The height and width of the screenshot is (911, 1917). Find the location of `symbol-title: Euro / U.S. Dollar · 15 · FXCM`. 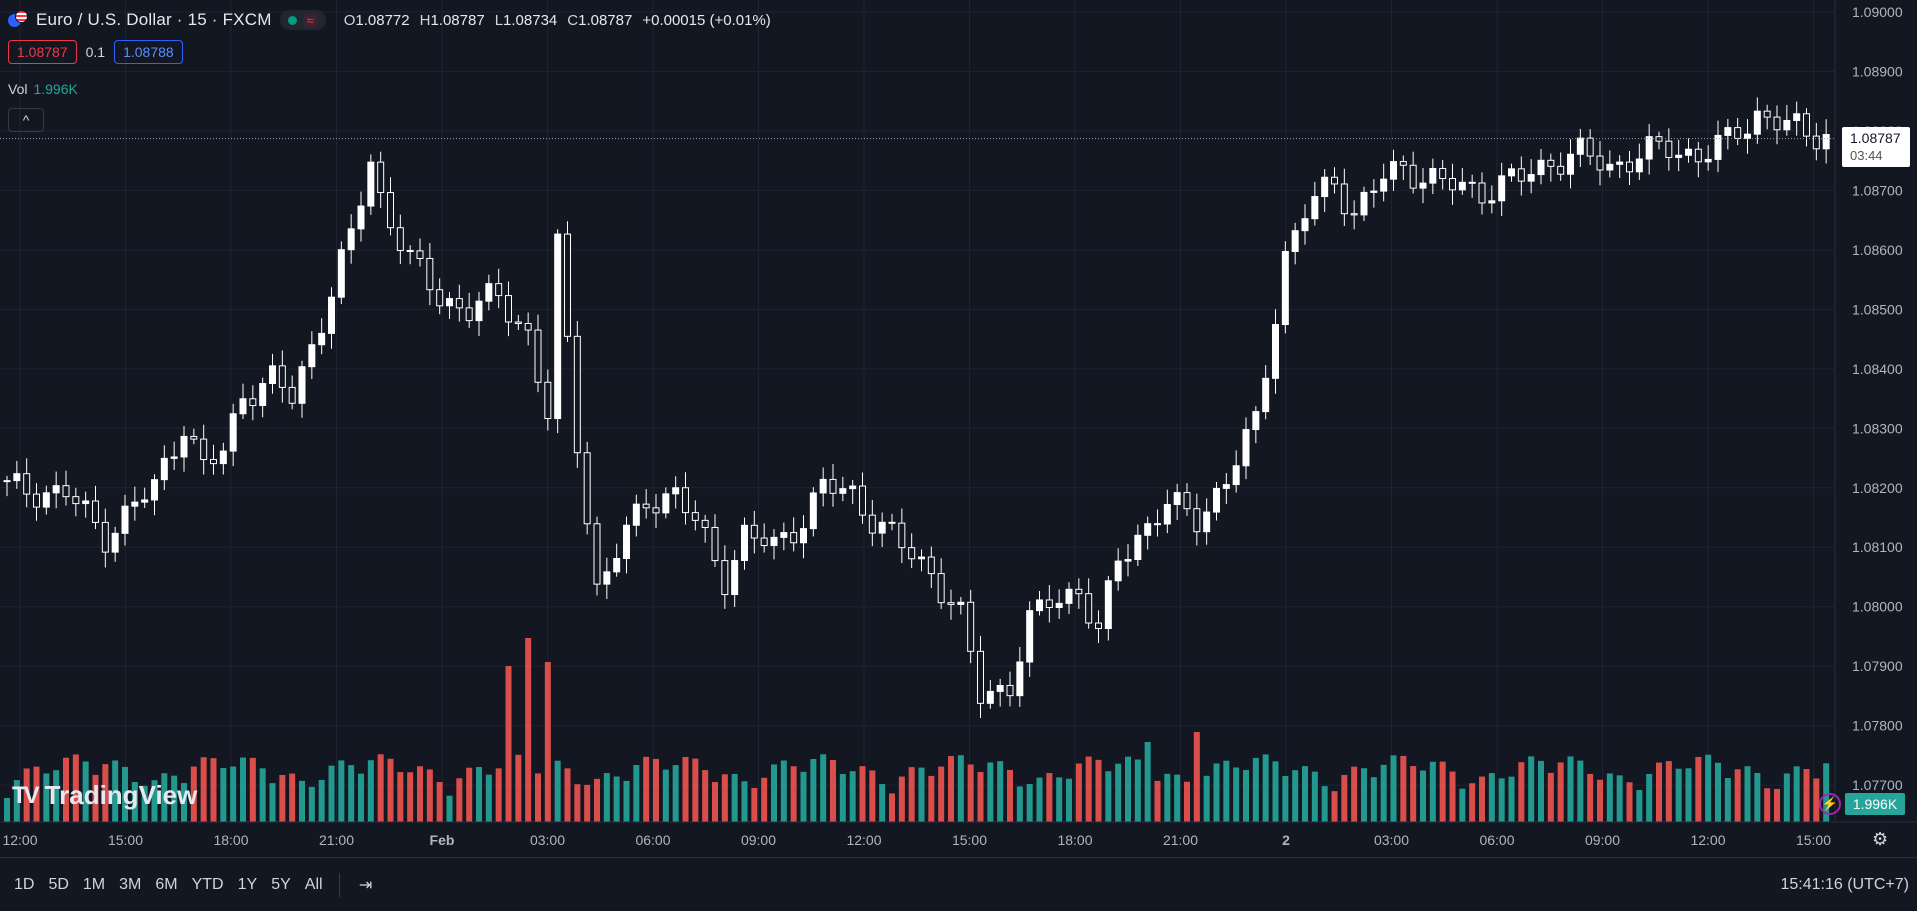

symbol-title: Euro / U.S. Dollar · 15 · FXCM is located at coordinates (154, 19).